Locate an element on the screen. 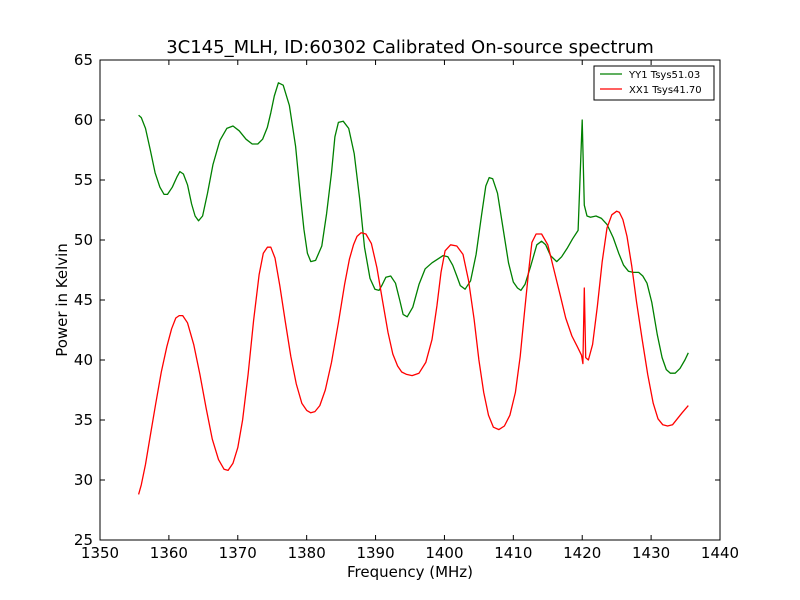  legend: YY1 Tsys51.03 XX1 Tsys41.70 is located at coordinates (654, 83).